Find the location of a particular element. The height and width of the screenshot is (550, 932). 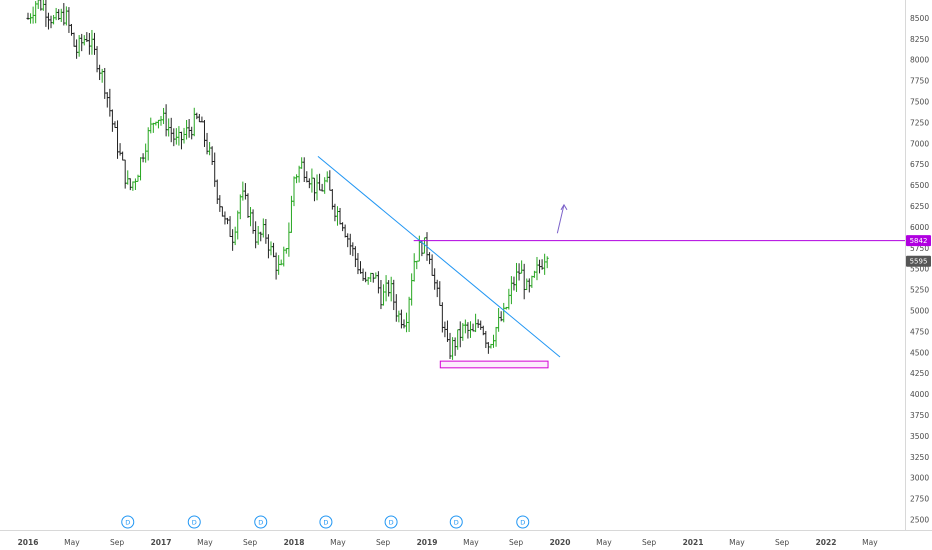

resistance-level-tag is located at coordinates (918, 241).